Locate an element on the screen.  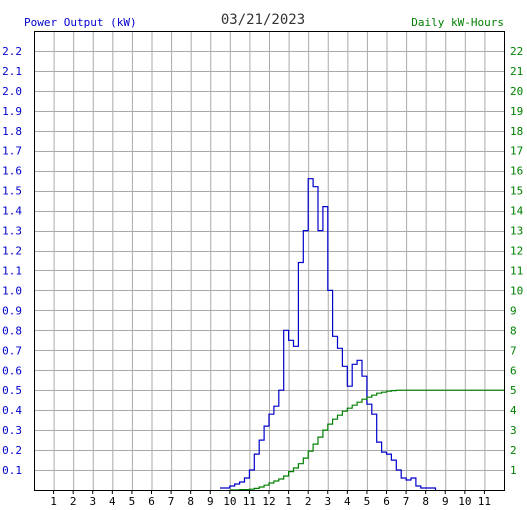
left-tick-label: 0.2 is located at coordinates (12, 450).